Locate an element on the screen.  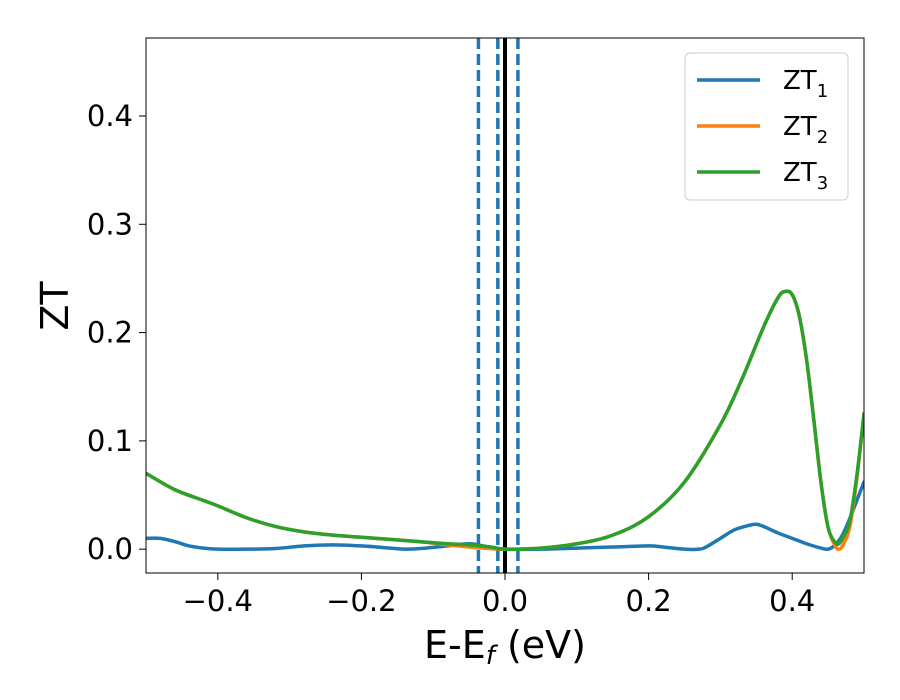
legend-label-zt2: ZT2 is located at coordinates (805, 130).